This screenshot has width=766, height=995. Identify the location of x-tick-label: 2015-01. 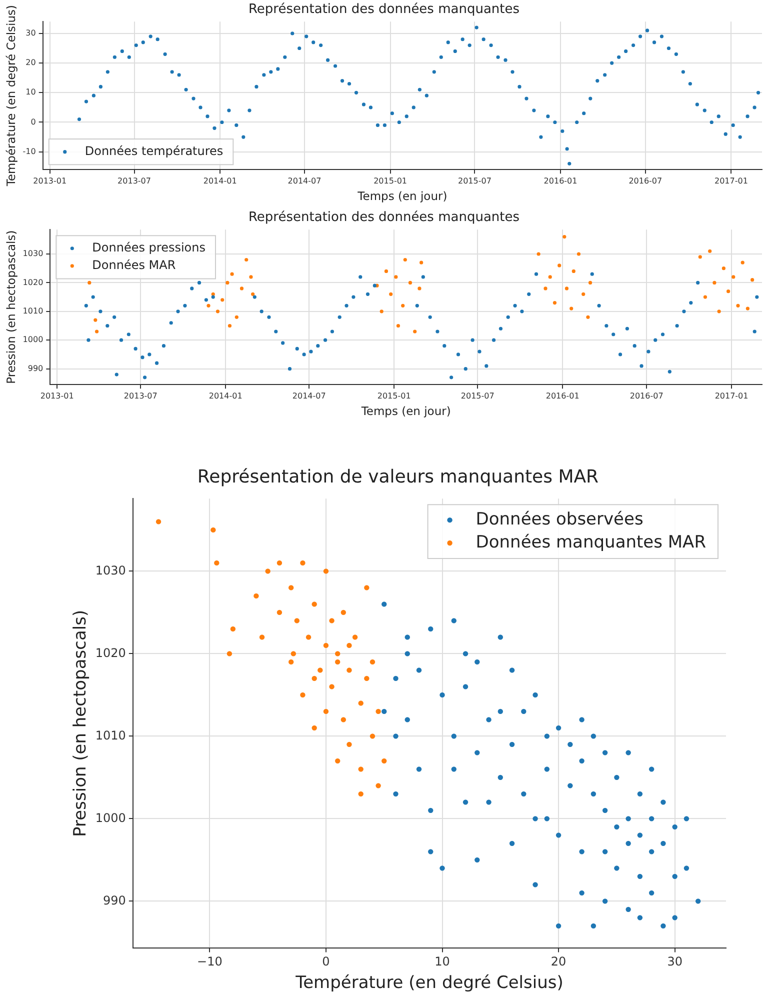
(391, 181).